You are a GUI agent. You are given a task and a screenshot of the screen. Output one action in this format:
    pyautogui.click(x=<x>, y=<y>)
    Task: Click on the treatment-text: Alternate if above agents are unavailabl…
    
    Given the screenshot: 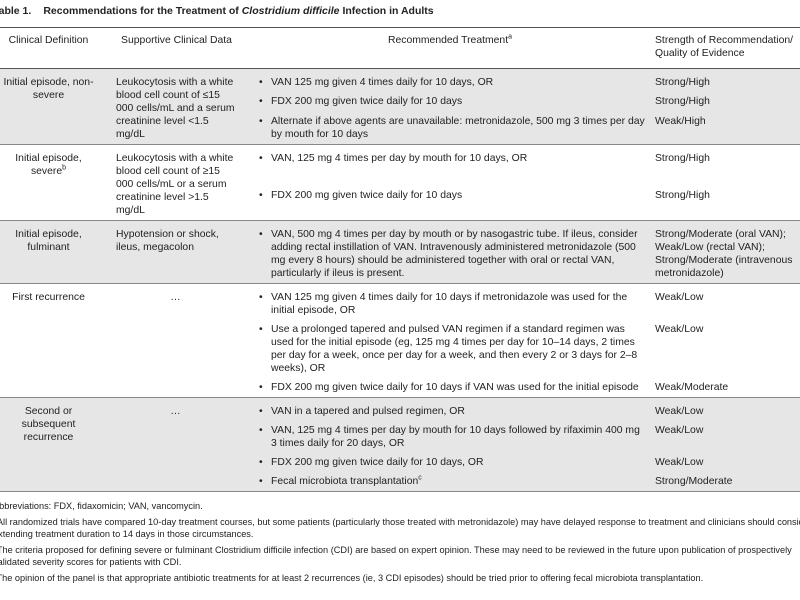 What is the action you would take?
    pyautogui.click(x=458, y=127)
    